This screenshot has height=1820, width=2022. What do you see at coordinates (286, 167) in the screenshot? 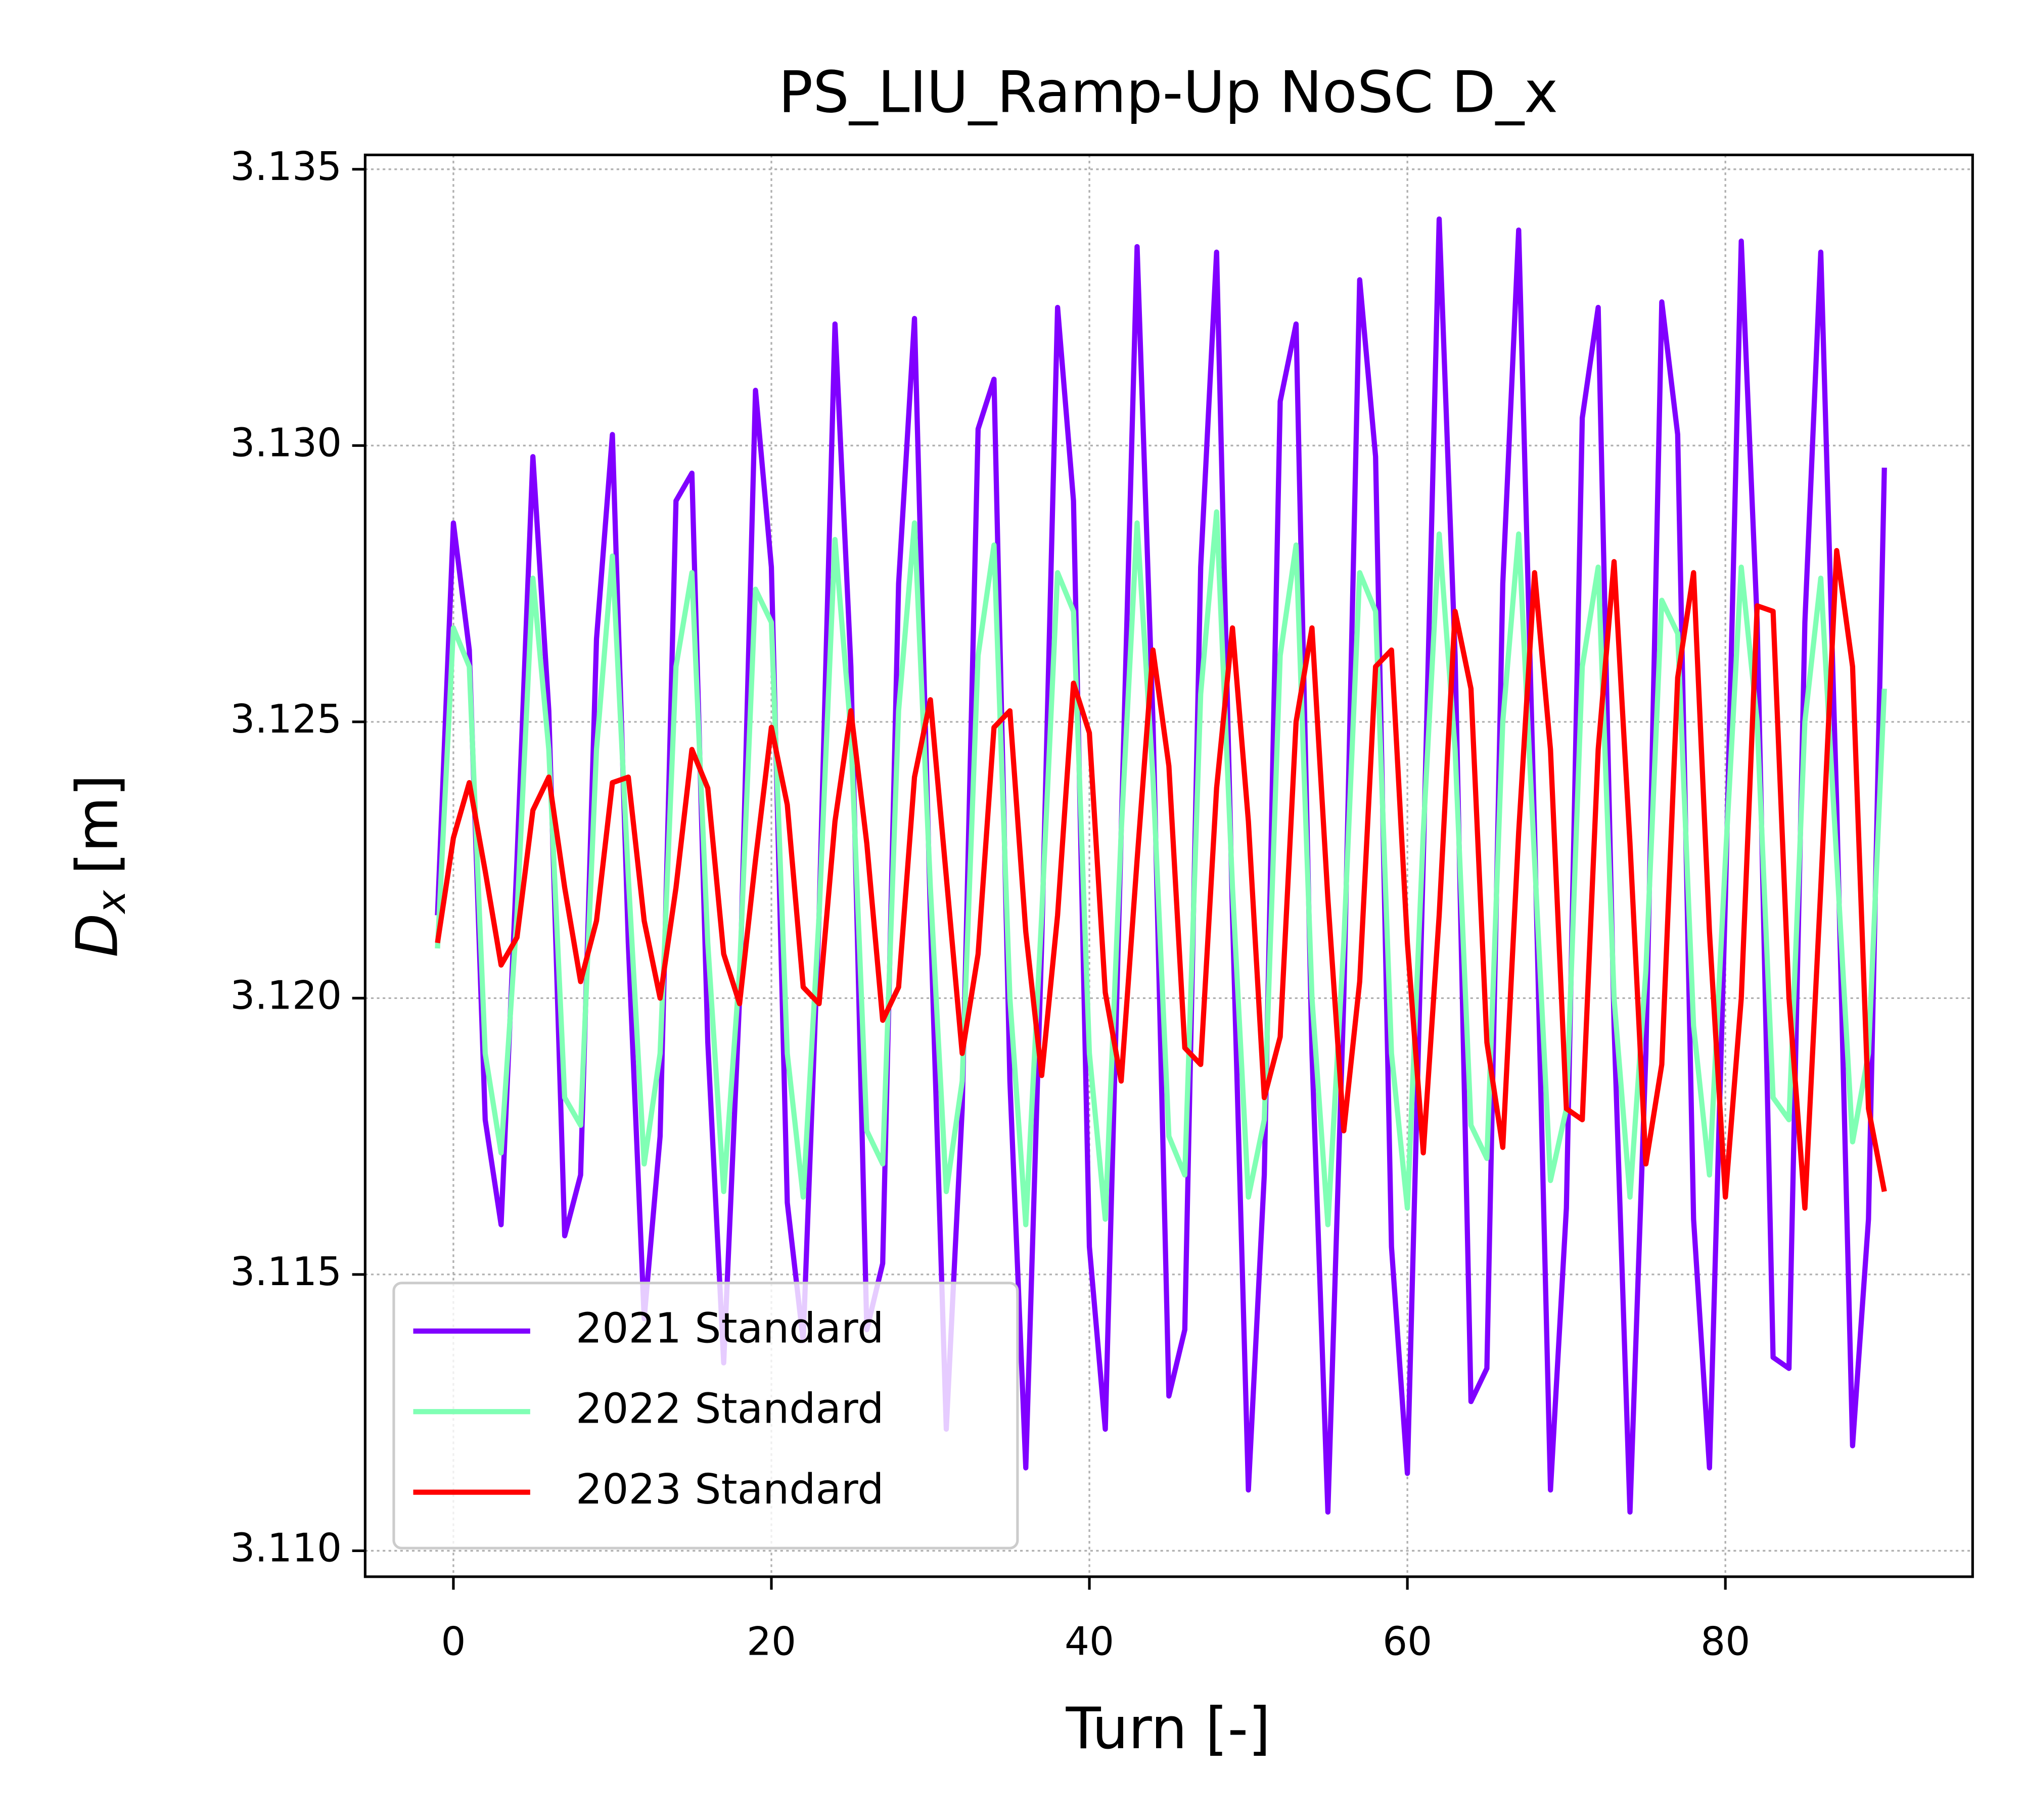
I see `y-tick-label: 3.135` at bounding box center [286, 167].